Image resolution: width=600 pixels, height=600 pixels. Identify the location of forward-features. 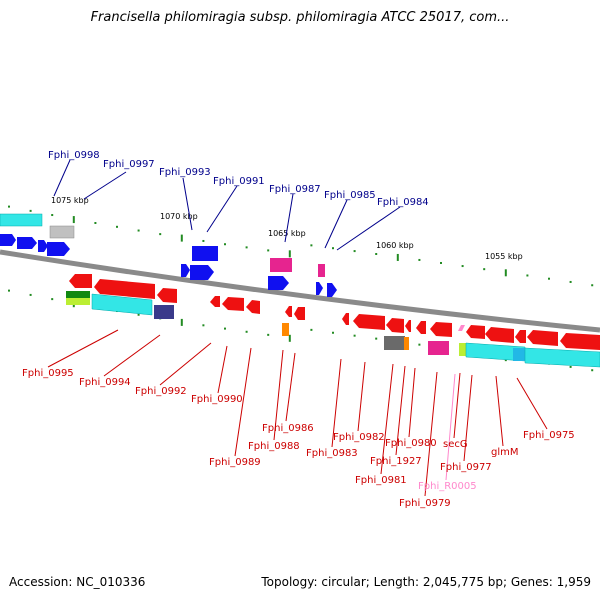
(168, 255).